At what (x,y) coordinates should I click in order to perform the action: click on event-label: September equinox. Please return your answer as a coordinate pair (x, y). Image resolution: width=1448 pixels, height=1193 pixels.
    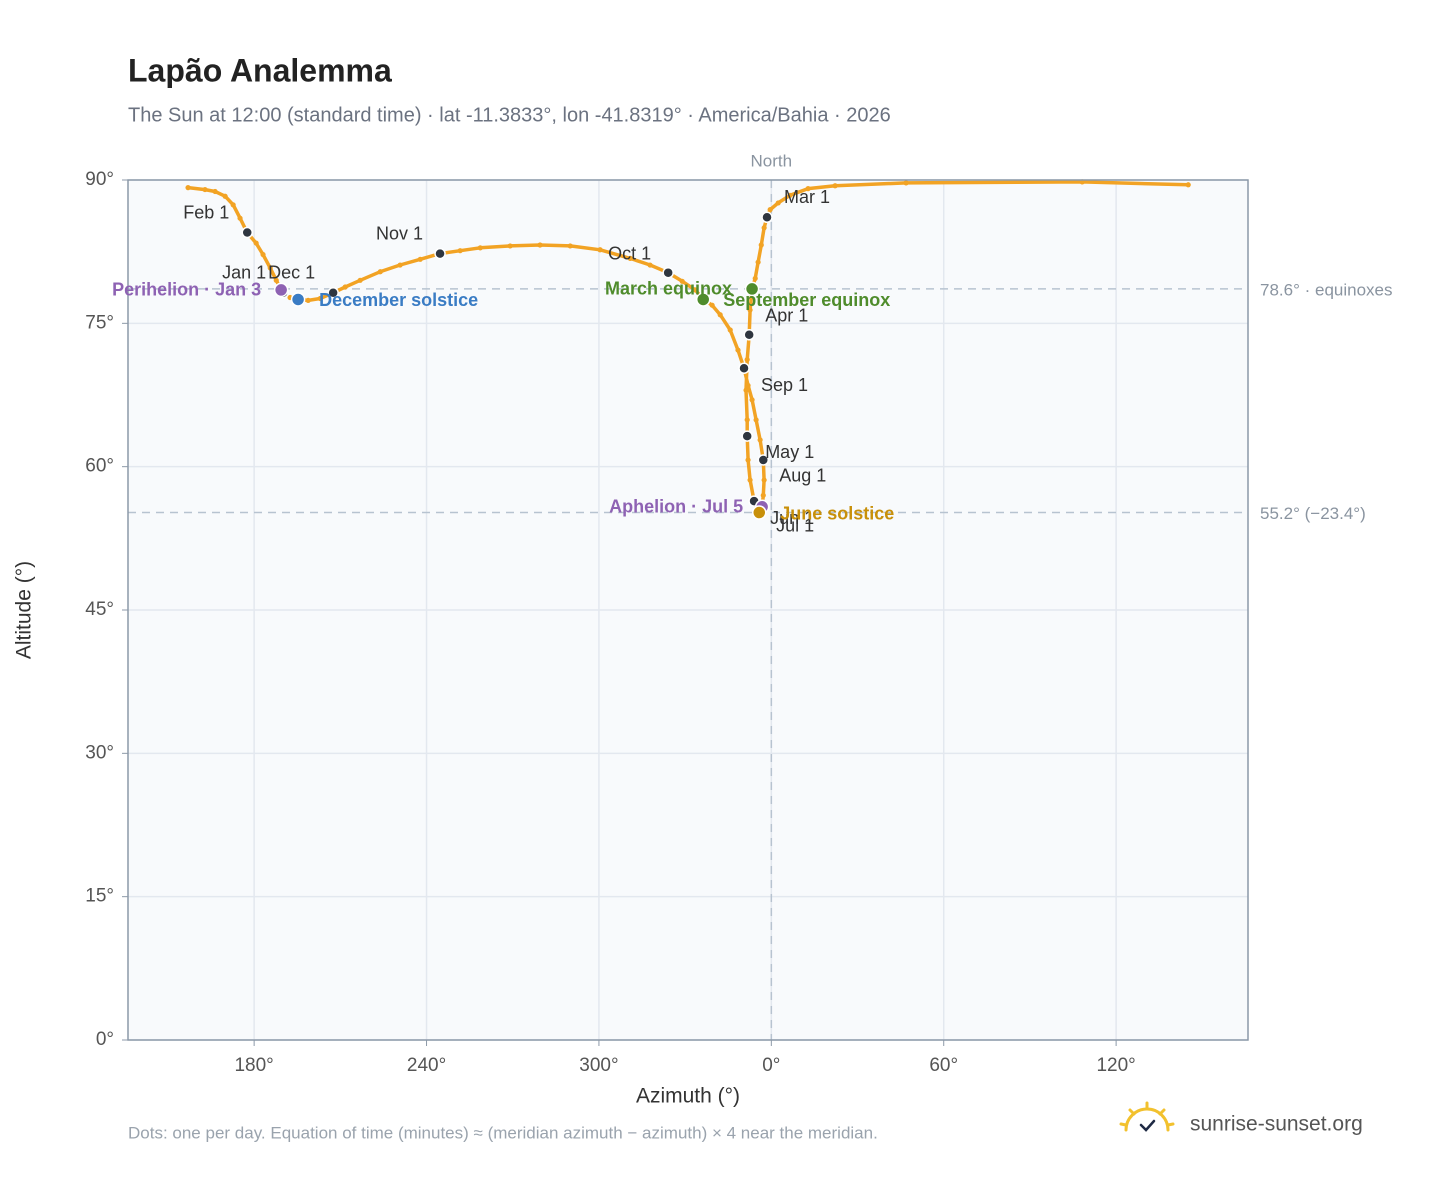
    Looking at the image, I should click on (806, 300).